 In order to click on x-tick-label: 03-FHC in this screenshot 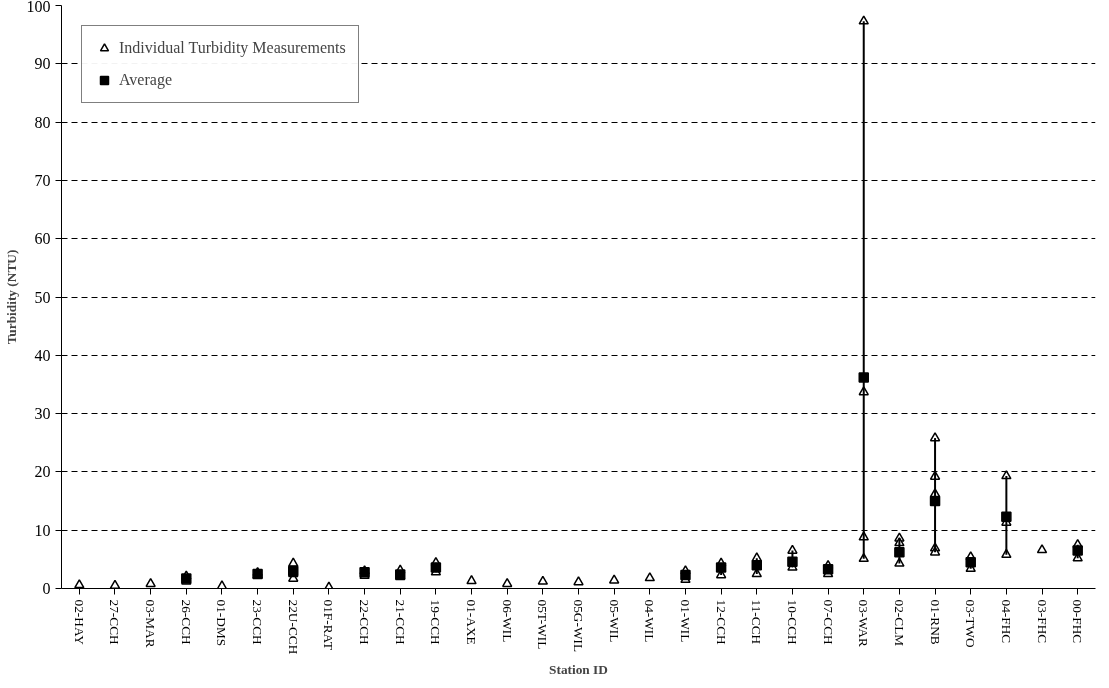, I will do `click(1042, 621)`.